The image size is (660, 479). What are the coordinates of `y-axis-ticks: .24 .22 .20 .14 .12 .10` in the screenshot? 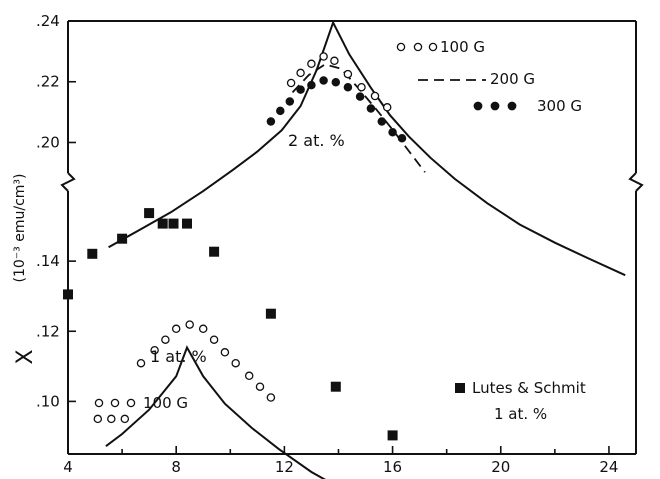 It's located at (56, 211).